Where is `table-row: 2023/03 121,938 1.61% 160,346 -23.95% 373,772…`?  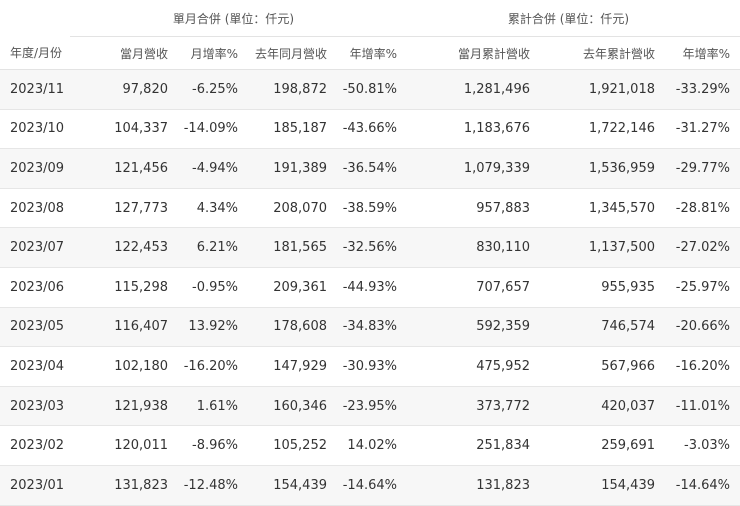 table-row: 2023/03 121,938 1.61% 160,346 -23.95% 373,772… is located at coordinates (370, 406).